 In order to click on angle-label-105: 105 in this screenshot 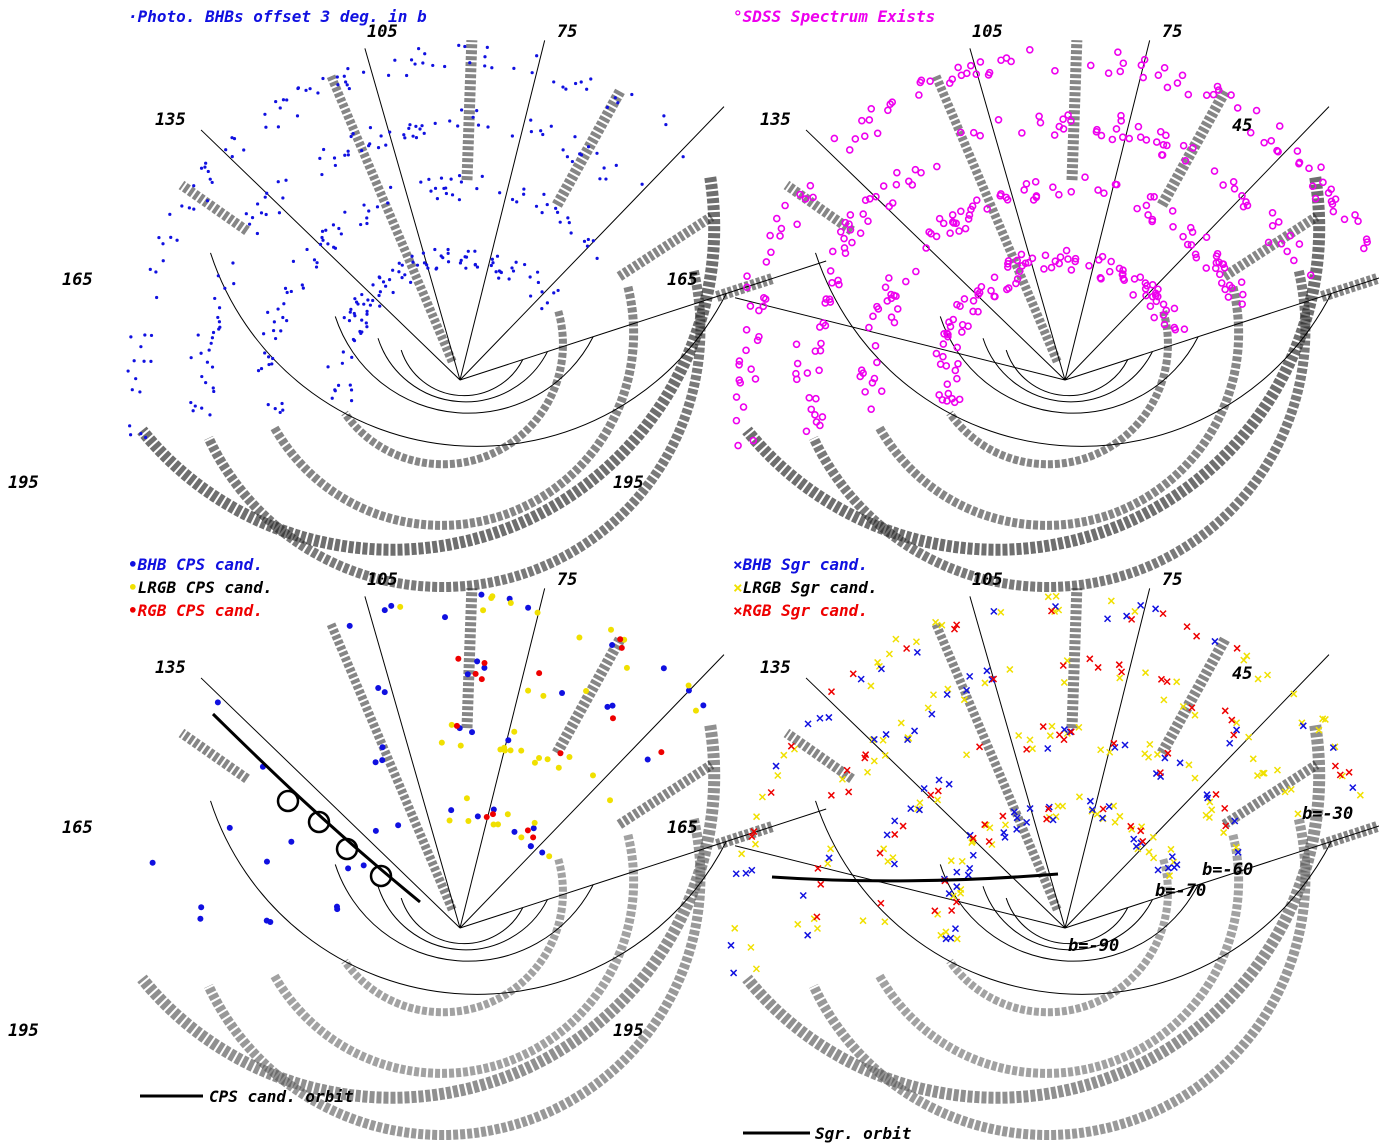, I will do `click(382, 580)`.